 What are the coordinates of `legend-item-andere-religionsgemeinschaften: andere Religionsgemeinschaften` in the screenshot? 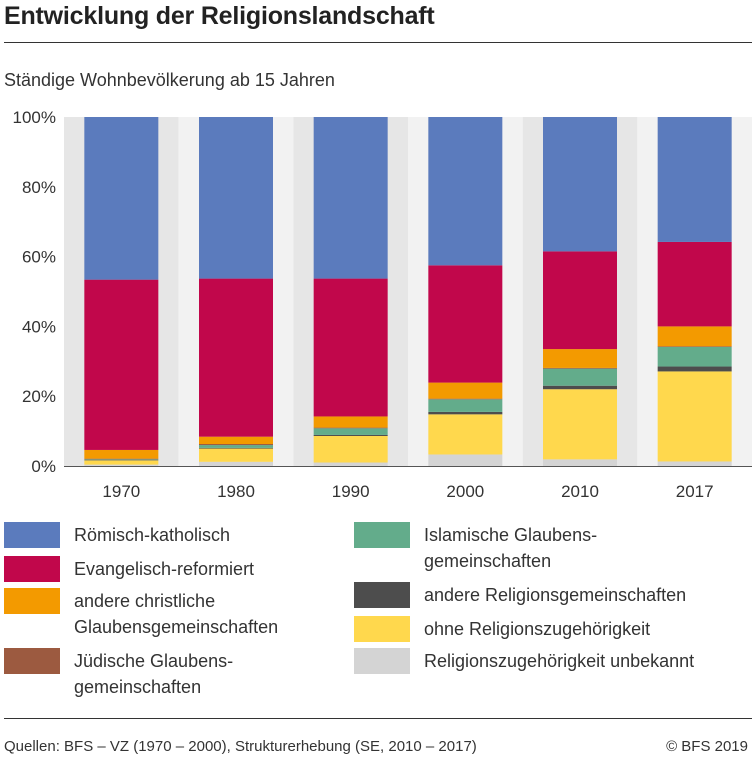 It's located at (520, 595).